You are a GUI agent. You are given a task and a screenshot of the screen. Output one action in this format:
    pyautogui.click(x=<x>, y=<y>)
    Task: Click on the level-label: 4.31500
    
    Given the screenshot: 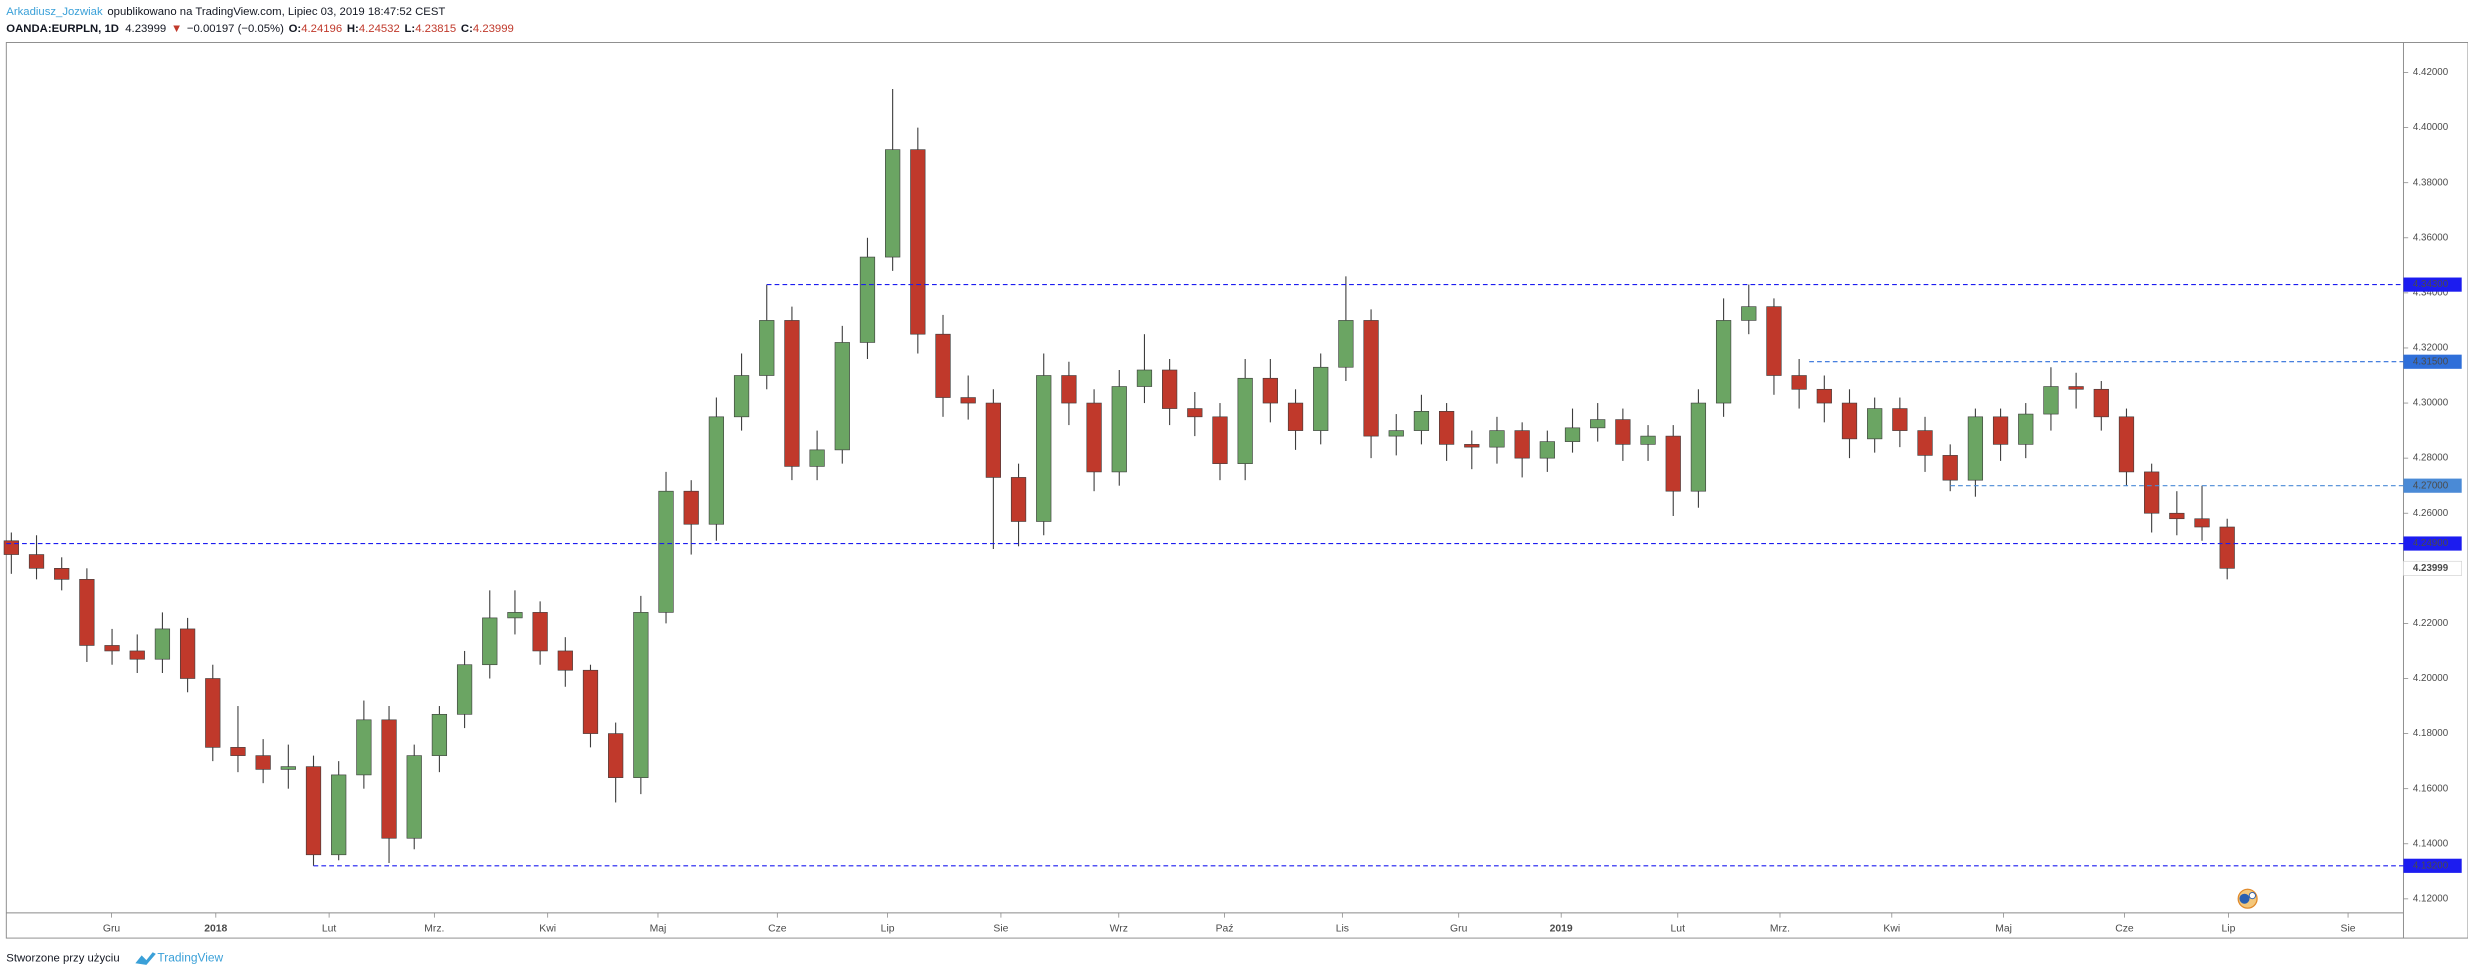 What is the action you would take?
    pyautogui.click(x=2431, y=361)
    